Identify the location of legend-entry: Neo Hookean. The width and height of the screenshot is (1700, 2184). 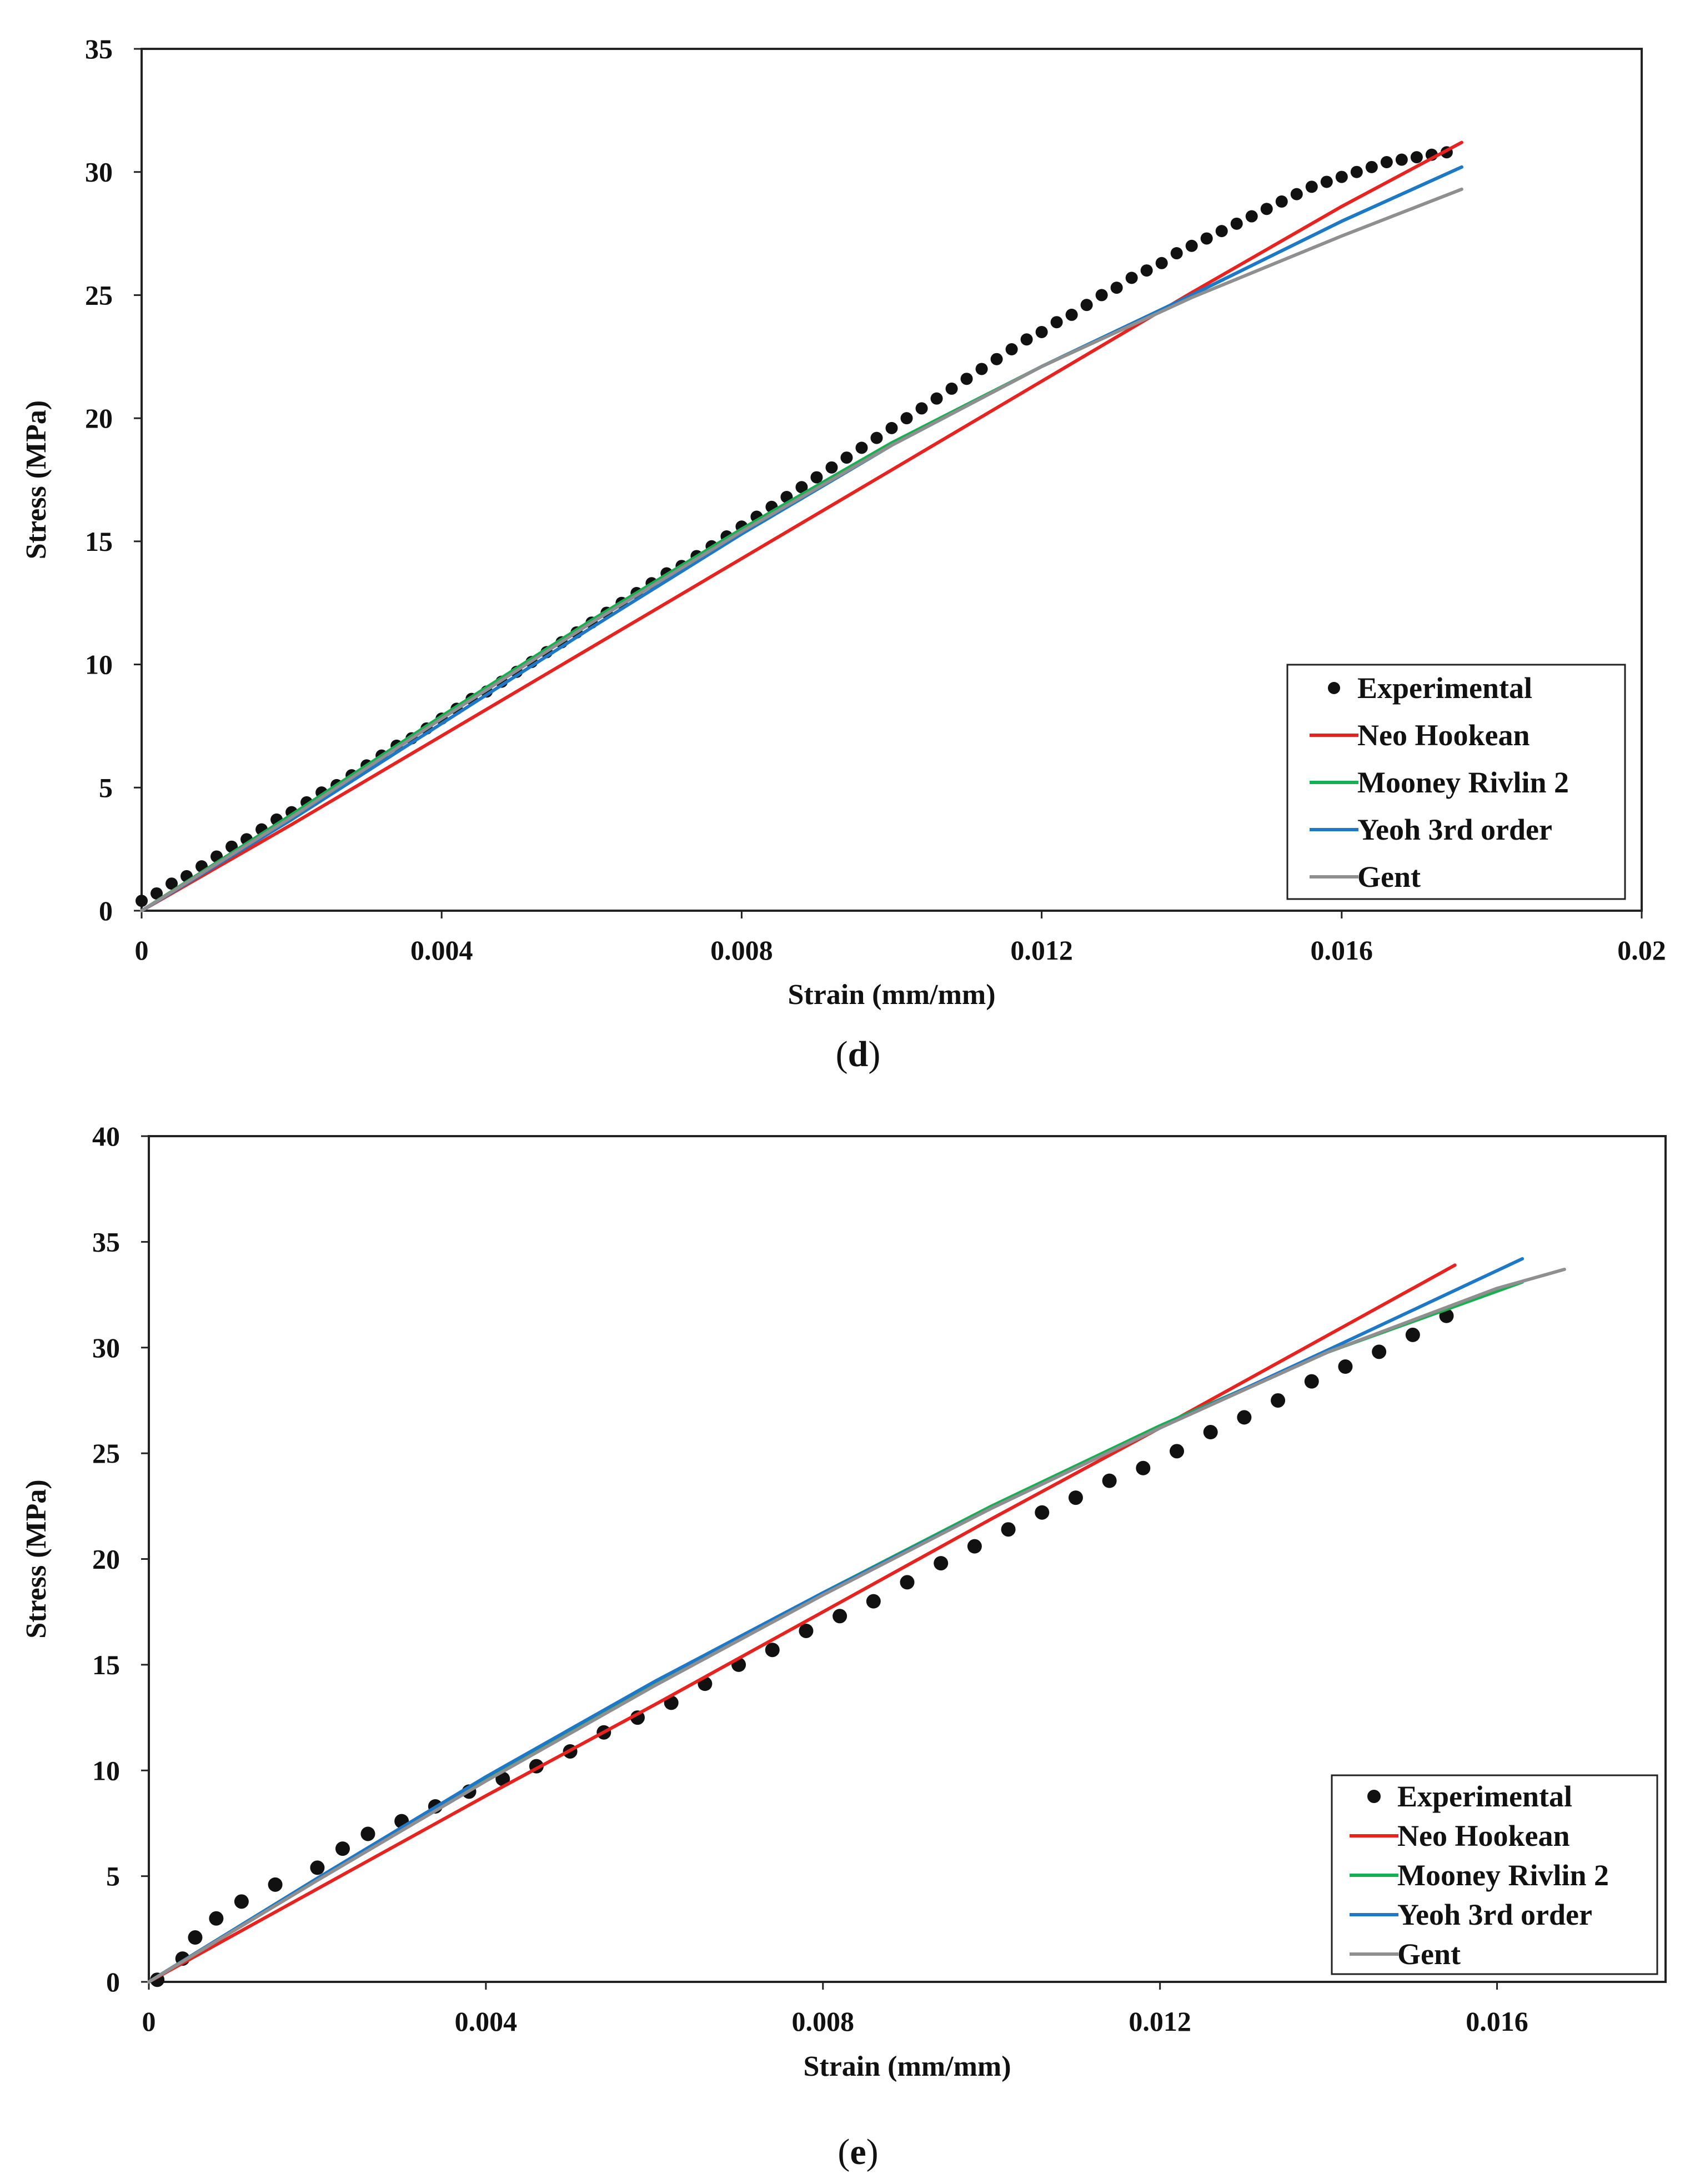
(1483, 1835).